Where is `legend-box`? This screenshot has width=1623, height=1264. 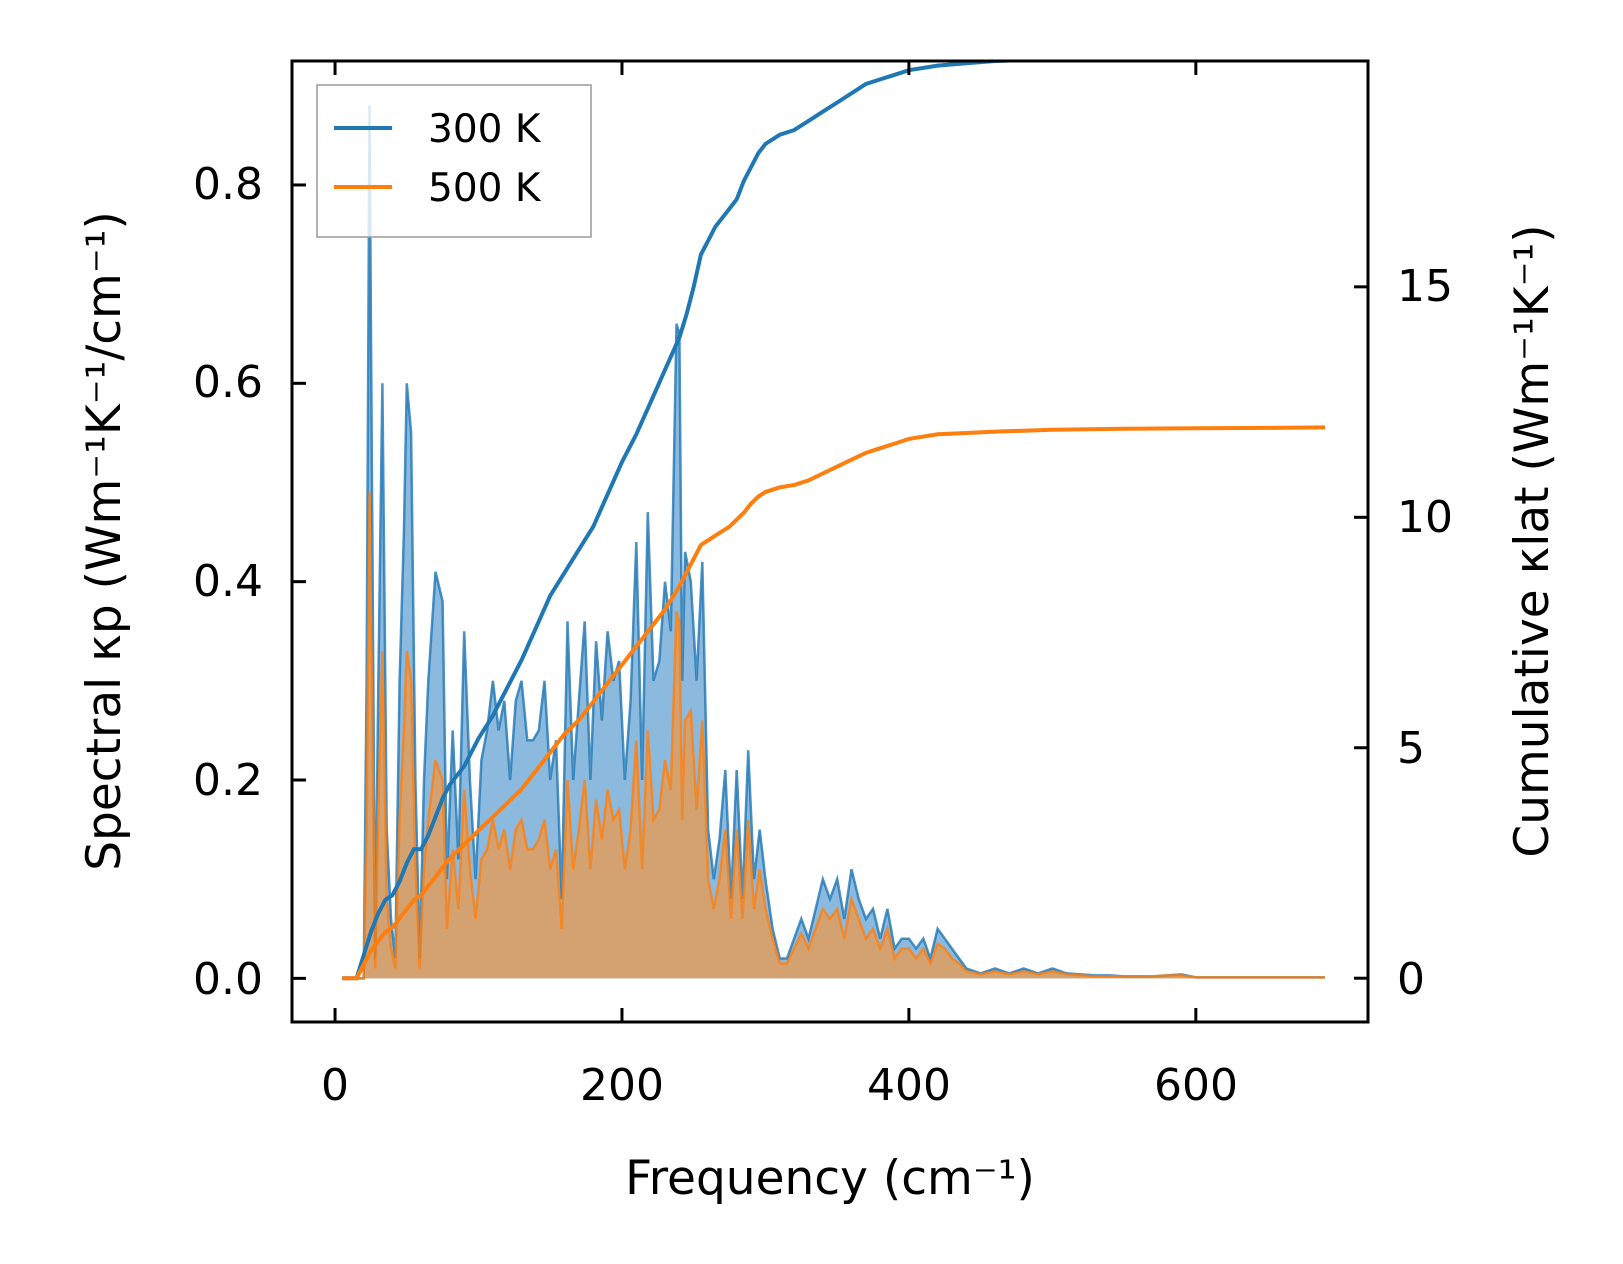 legend-box is located at coordinates (454, 161).